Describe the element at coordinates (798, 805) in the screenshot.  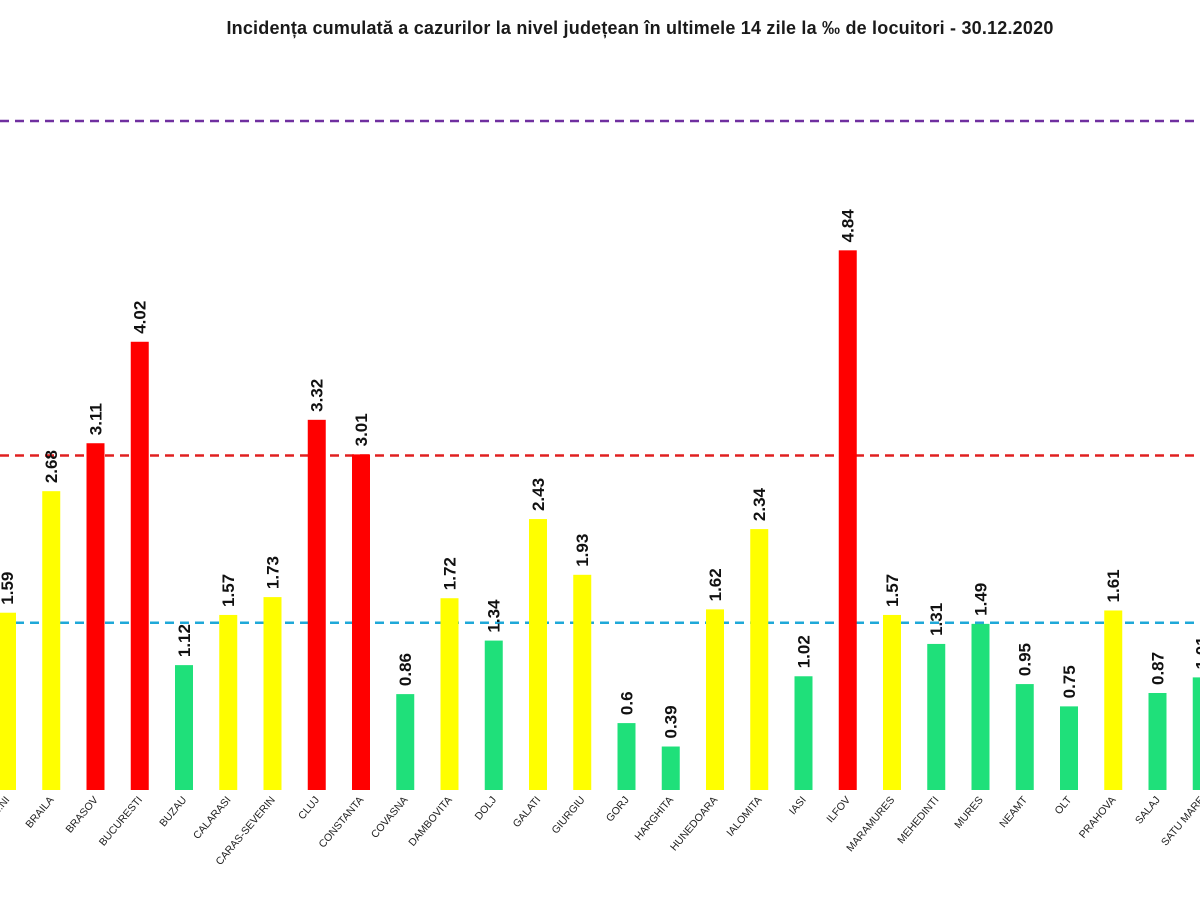
I see `category-label: IASI` at that location.